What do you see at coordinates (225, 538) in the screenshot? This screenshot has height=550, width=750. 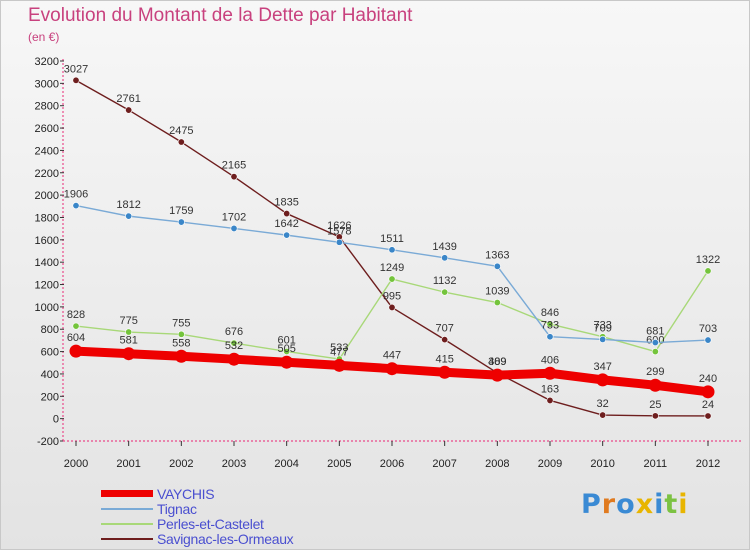 I see `legend-label: Savignac-les-Ormeaux` at bounding box center [225, 538].